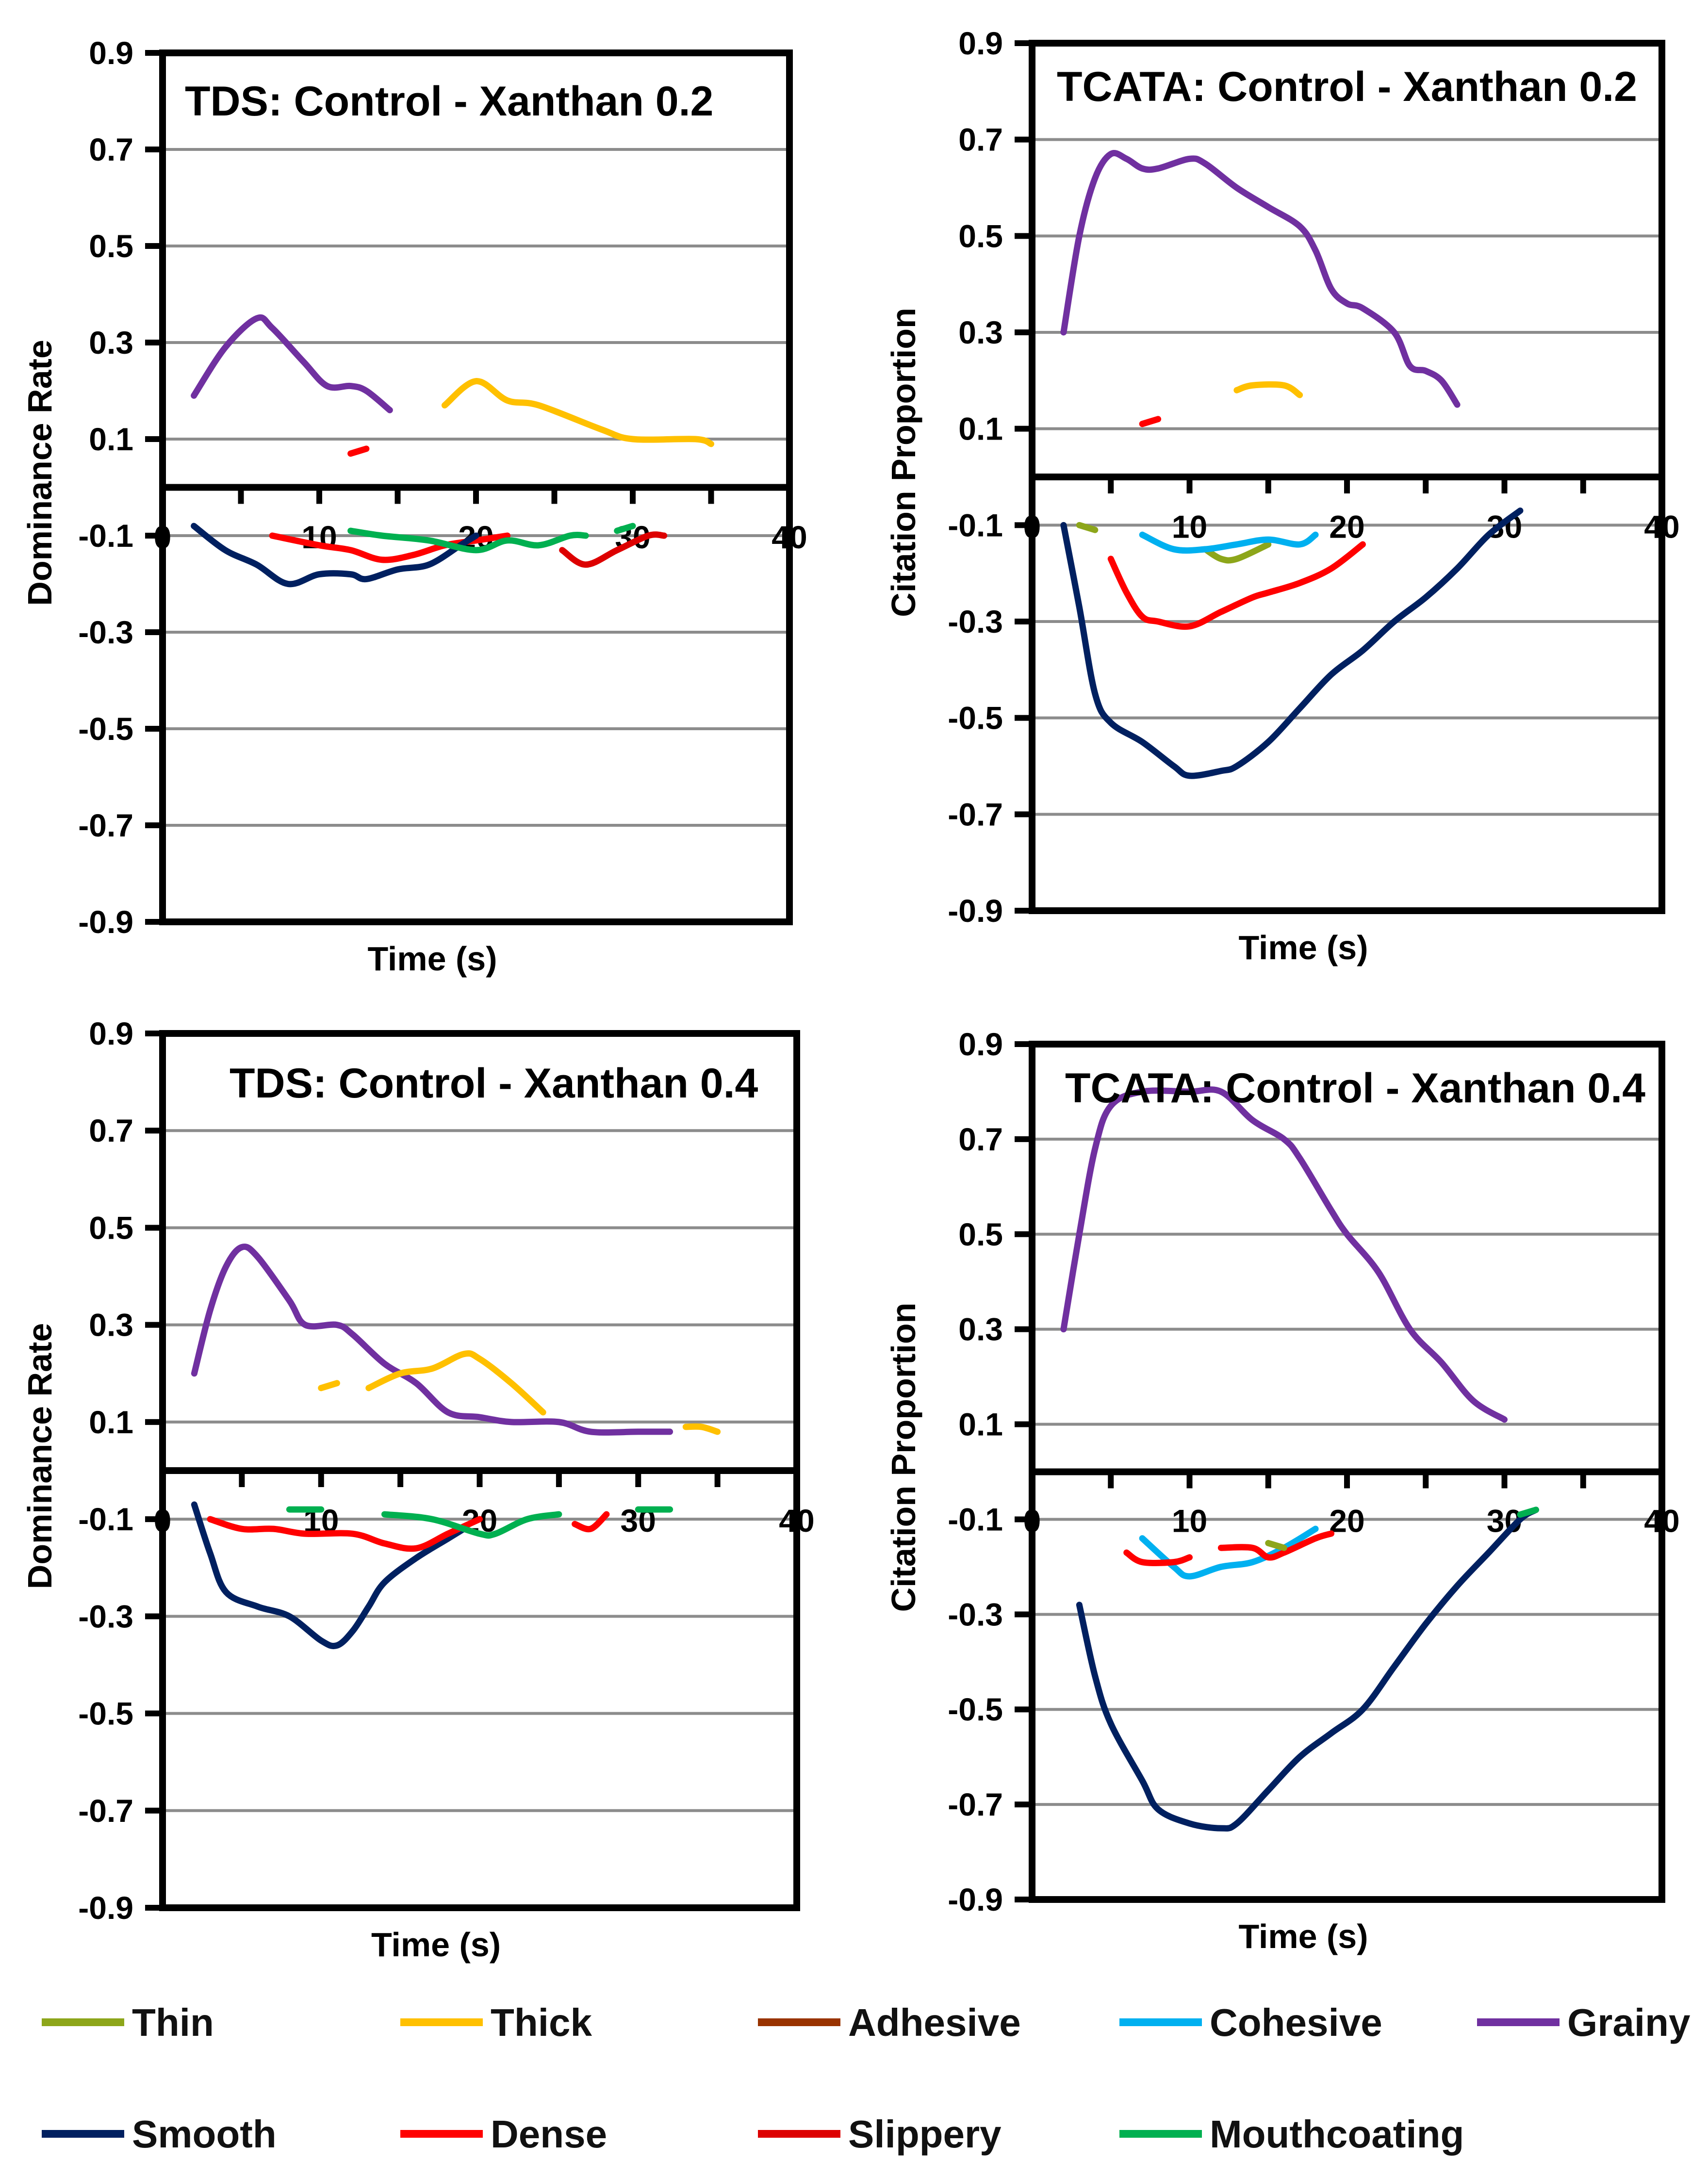 This screenshot has width=1708, height=2178. I want to click on legend-item-thick: Thick, so click(496, 2022).